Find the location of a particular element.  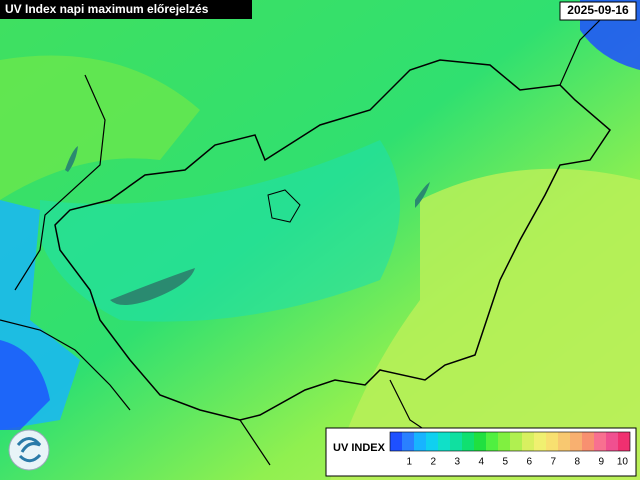

date-box is located at coordinates (598, 11).